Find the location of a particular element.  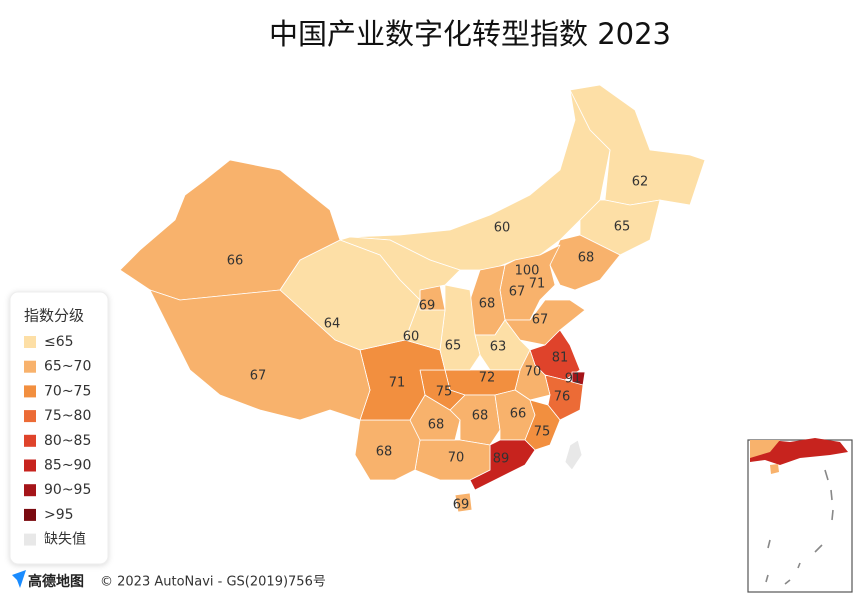

legend-label: >95 is located at coordinates (59, 515).